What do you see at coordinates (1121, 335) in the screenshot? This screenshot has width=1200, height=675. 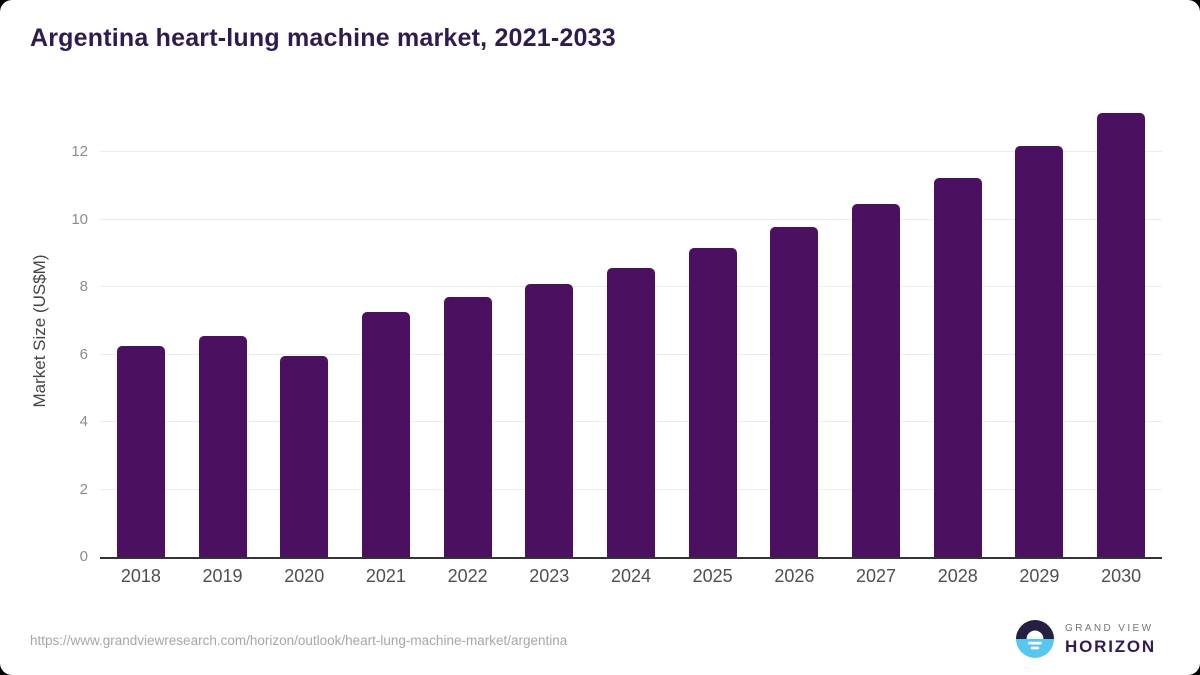 I see `bar-2030` at bounding box center [1121, 335].